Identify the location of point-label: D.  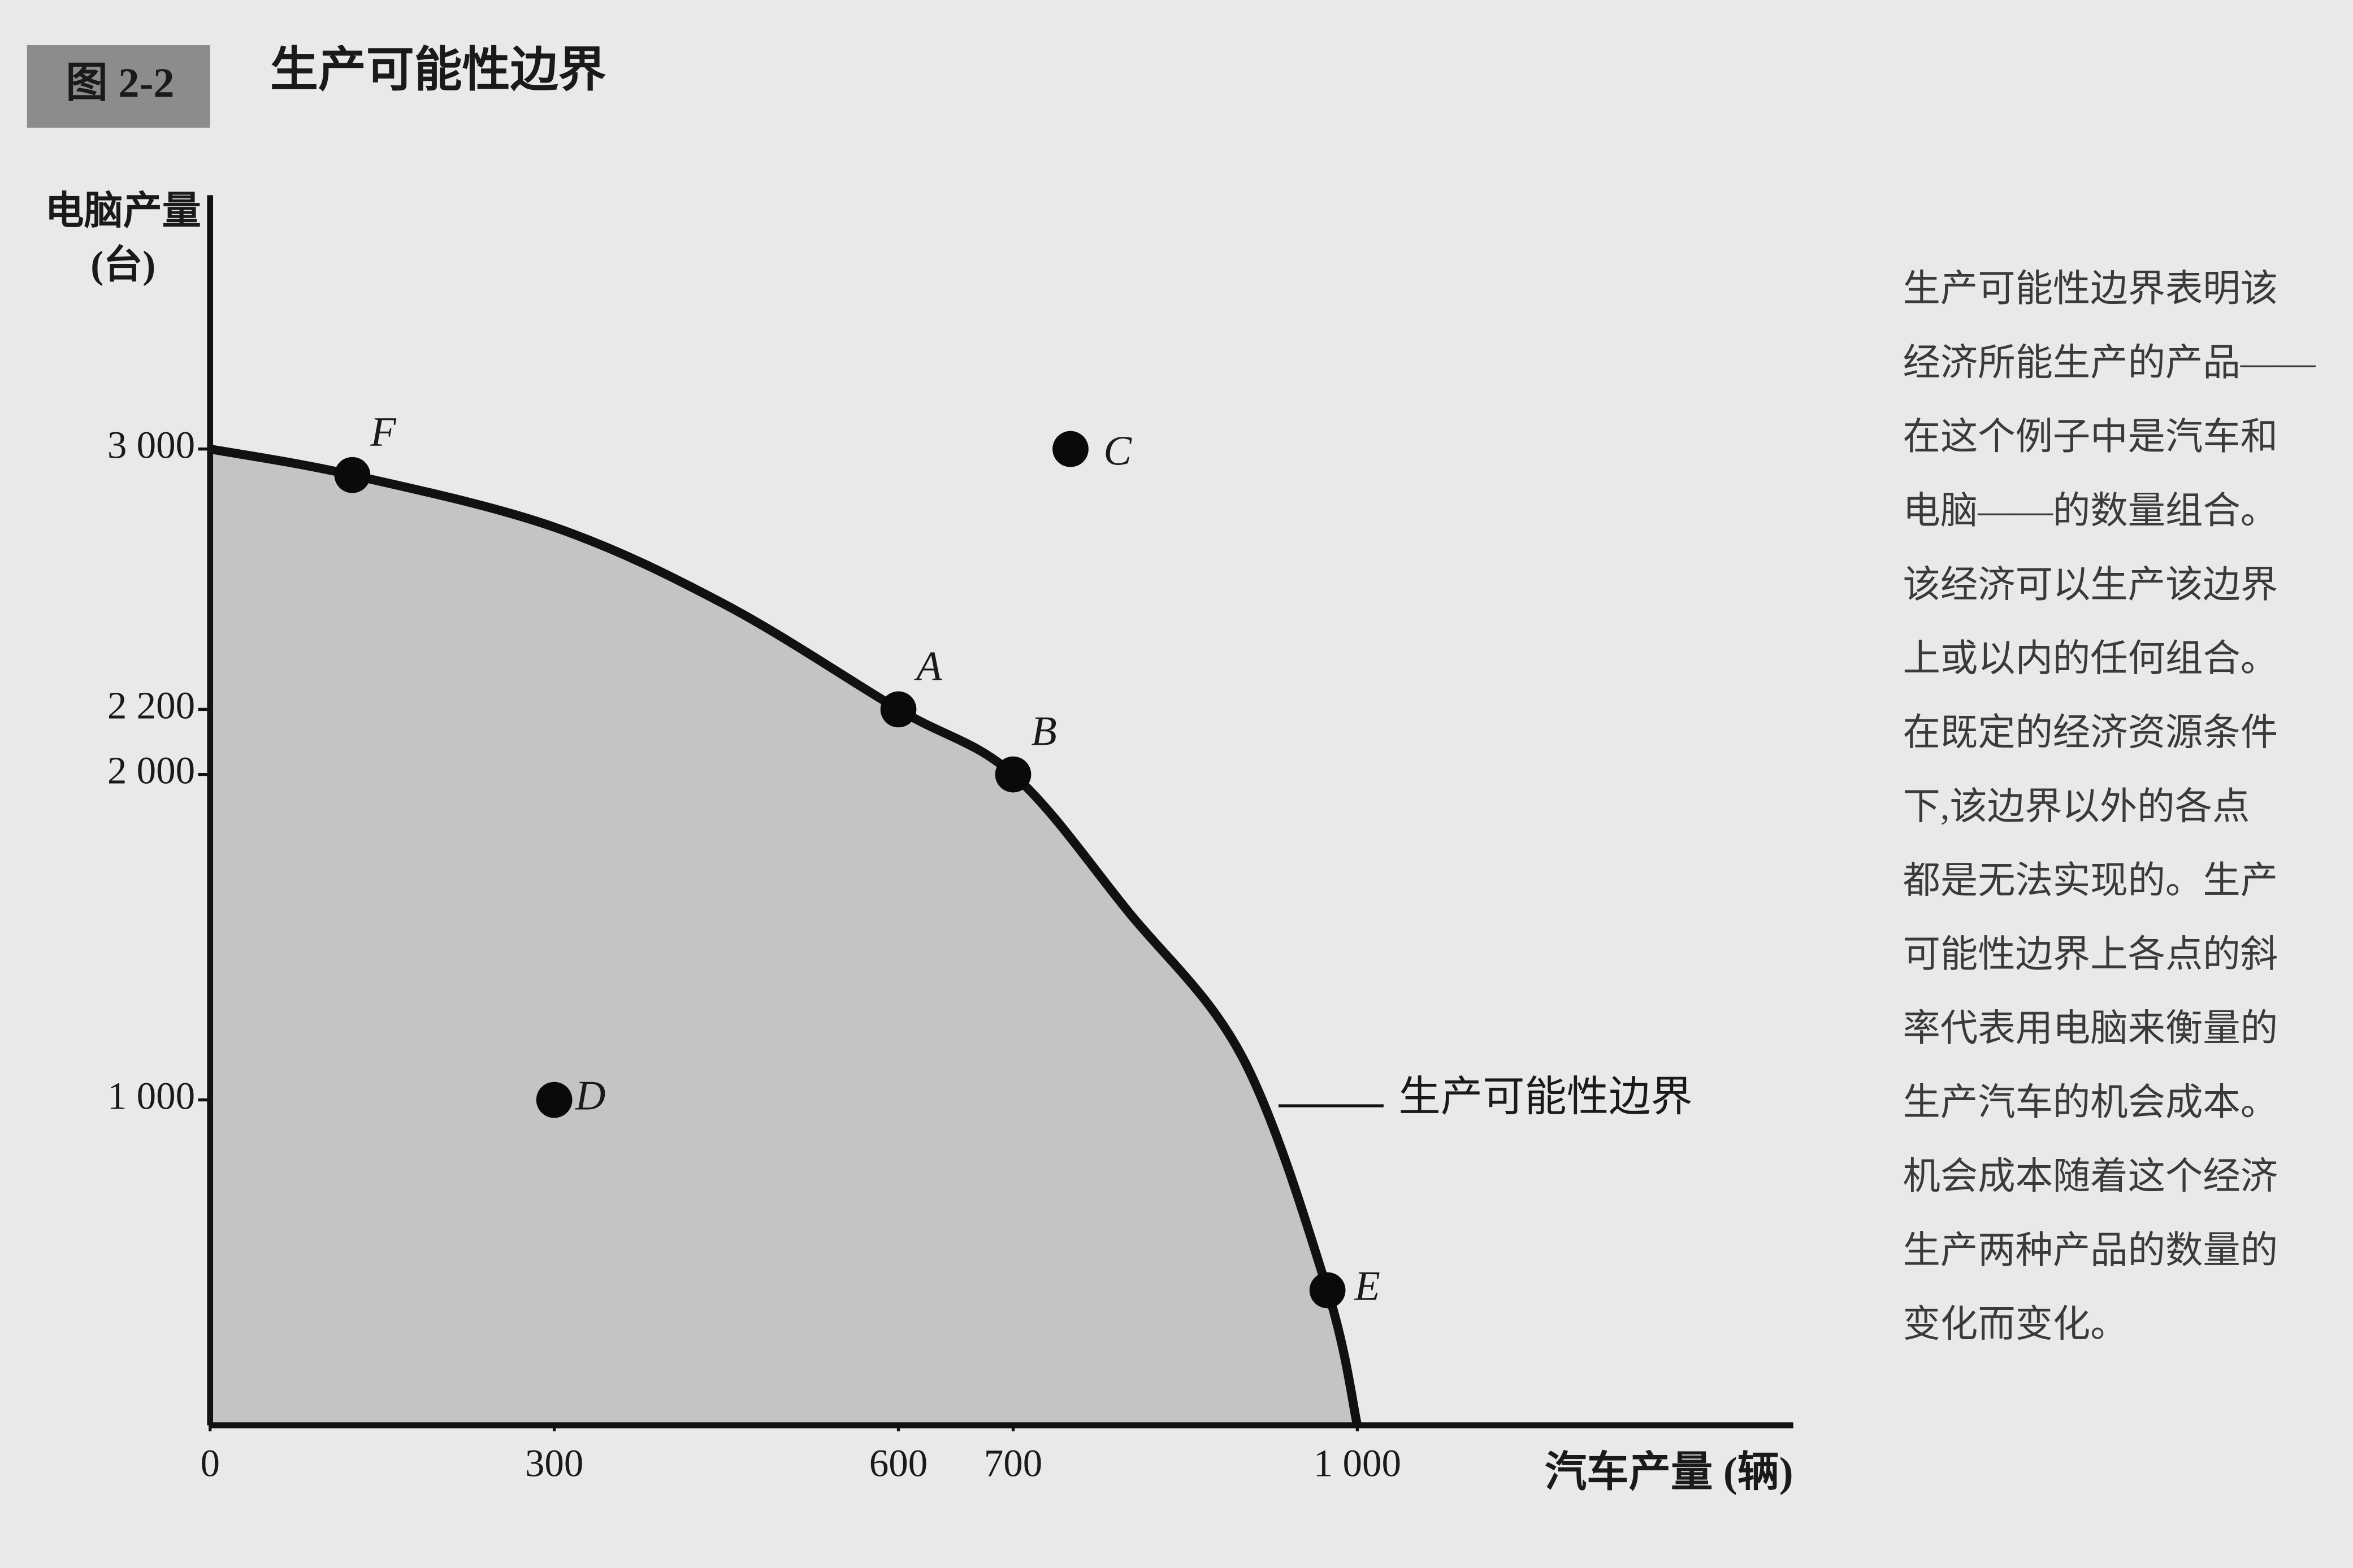
(590, 1096).